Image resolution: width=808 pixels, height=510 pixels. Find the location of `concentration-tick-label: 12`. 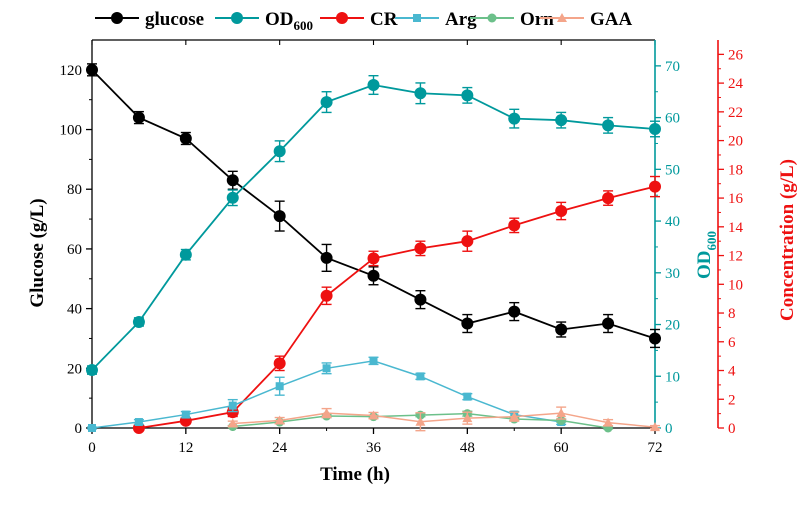

concentration-tick-label: 12 is located at coordinates (735, 257).